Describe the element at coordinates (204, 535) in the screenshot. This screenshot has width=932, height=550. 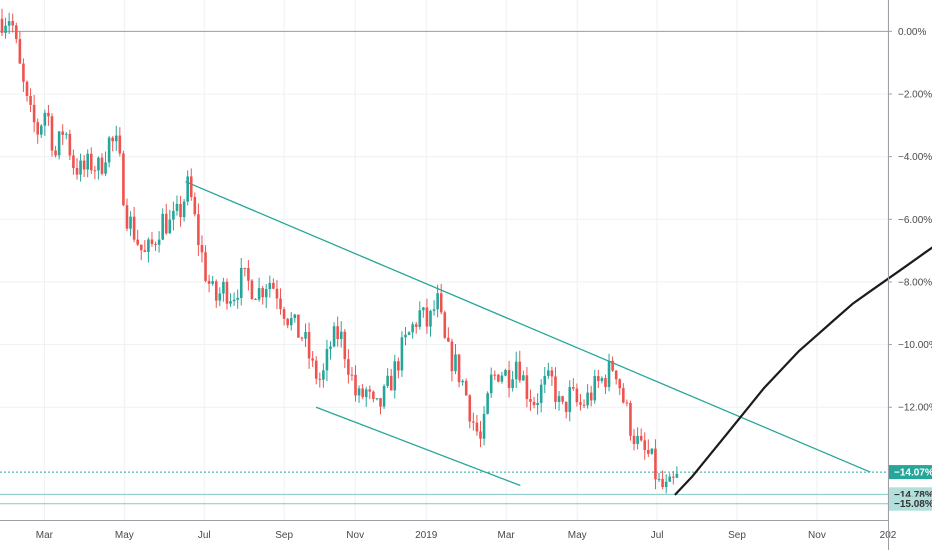
I see `x-tick-label: Jul` at that location.